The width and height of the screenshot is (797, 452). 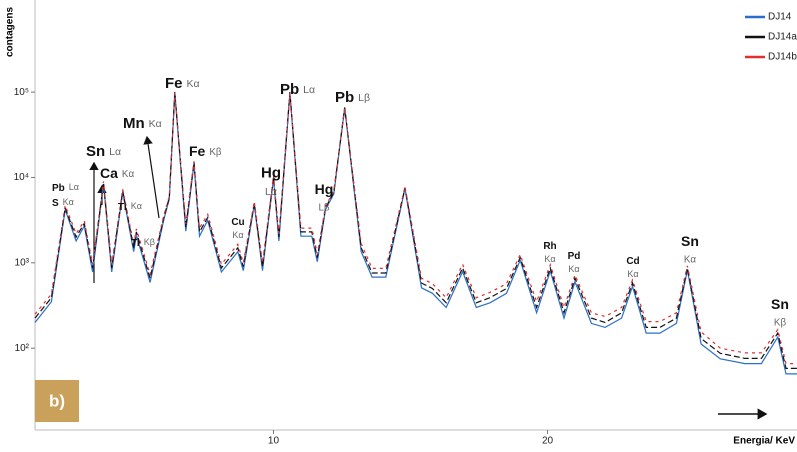 What do you see at coordinates (21, 177) in the screenshot?
I see `y-tick-label: 10⁴` at bounding box center [21, 177].